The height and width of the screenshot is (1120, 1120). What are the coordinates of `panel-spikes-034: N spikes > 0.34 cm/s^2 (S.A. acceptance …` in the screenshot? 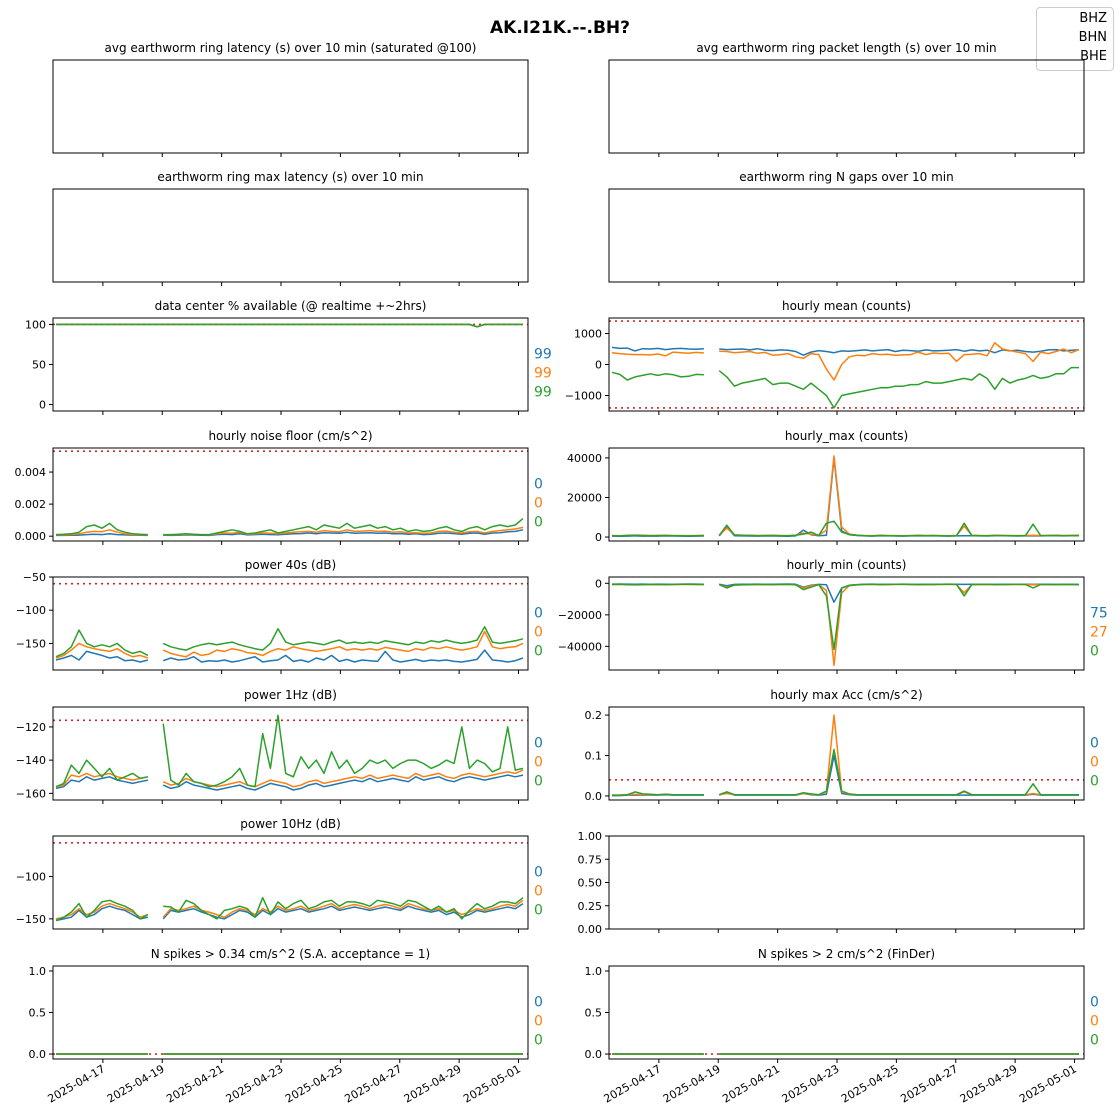 It's located at (286, 1026).